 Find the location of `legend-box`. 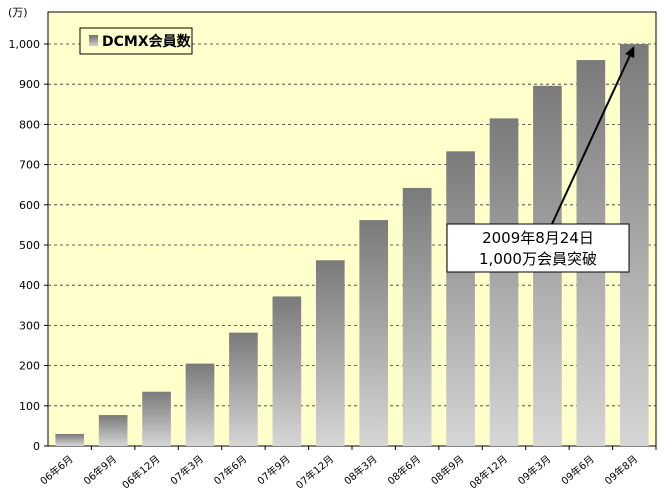

legend-box is located at coordinates (136, 41).